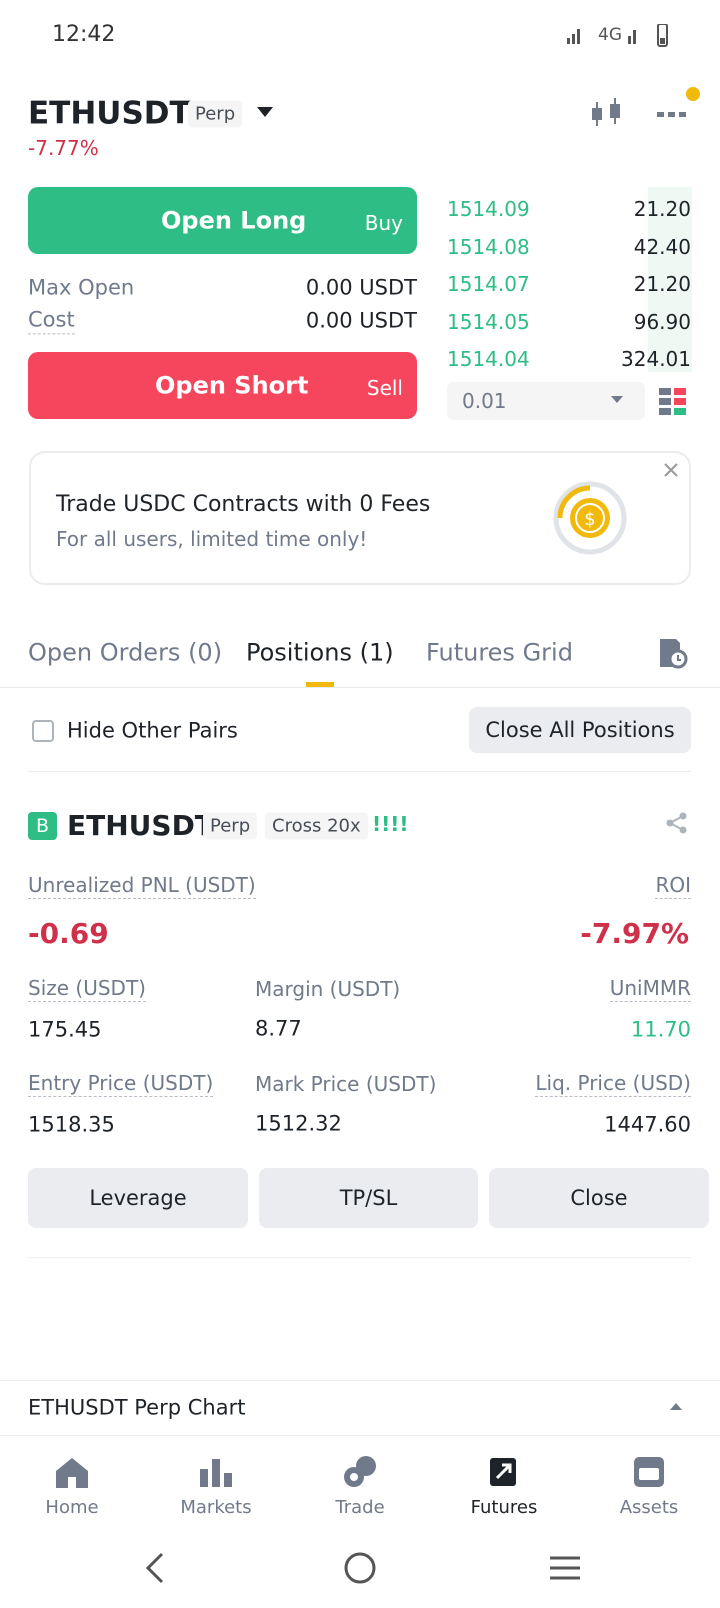  I want to click on unimmr-label: UniMMR, so click(650, 989).